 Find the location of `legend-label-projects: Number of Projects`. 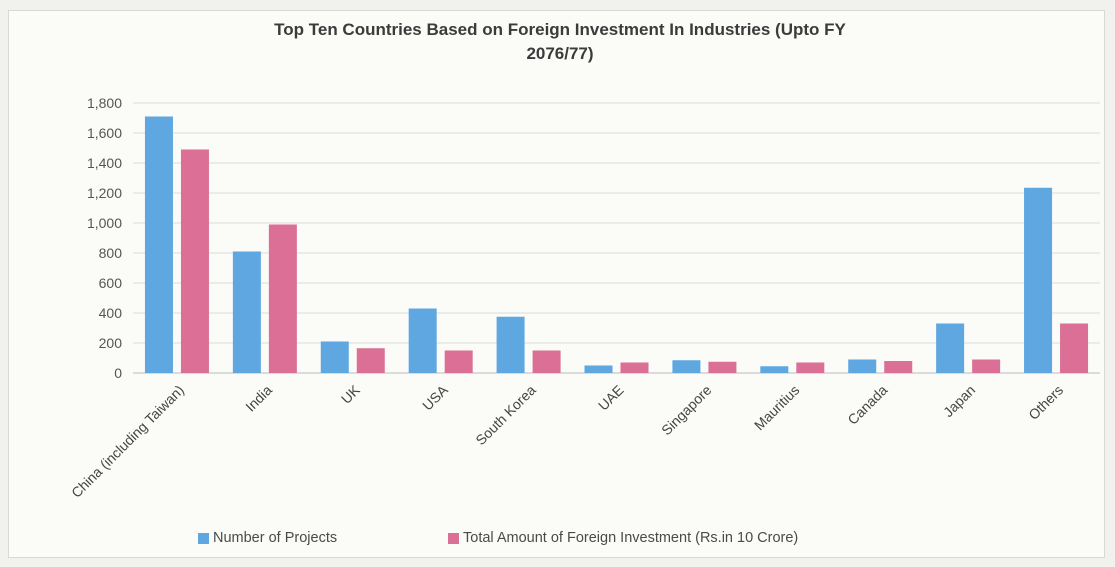

legend-label-projects: Number of Projects is located at coordinates (275, 538).